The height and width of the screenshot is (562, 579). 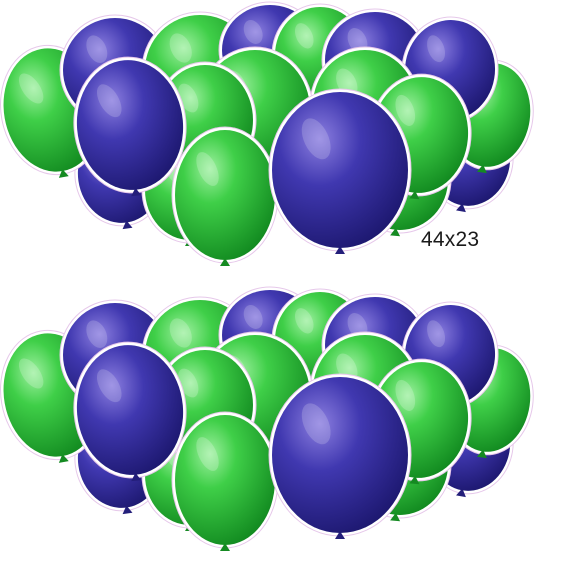 What do you see at coordinates (450, 239) in the screenshot?
I see `size-label: 44x23` at bounding box center [450, 239].